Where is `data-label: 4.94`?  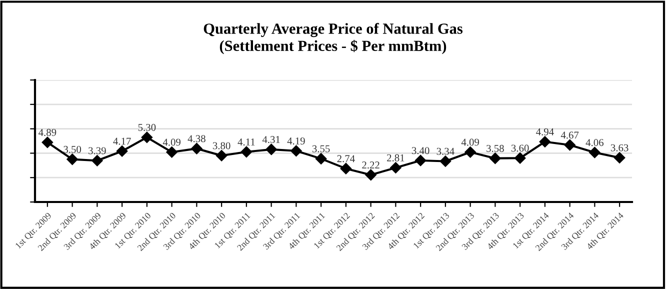
data-label: 4.94 is located at coordinates (545, 132).